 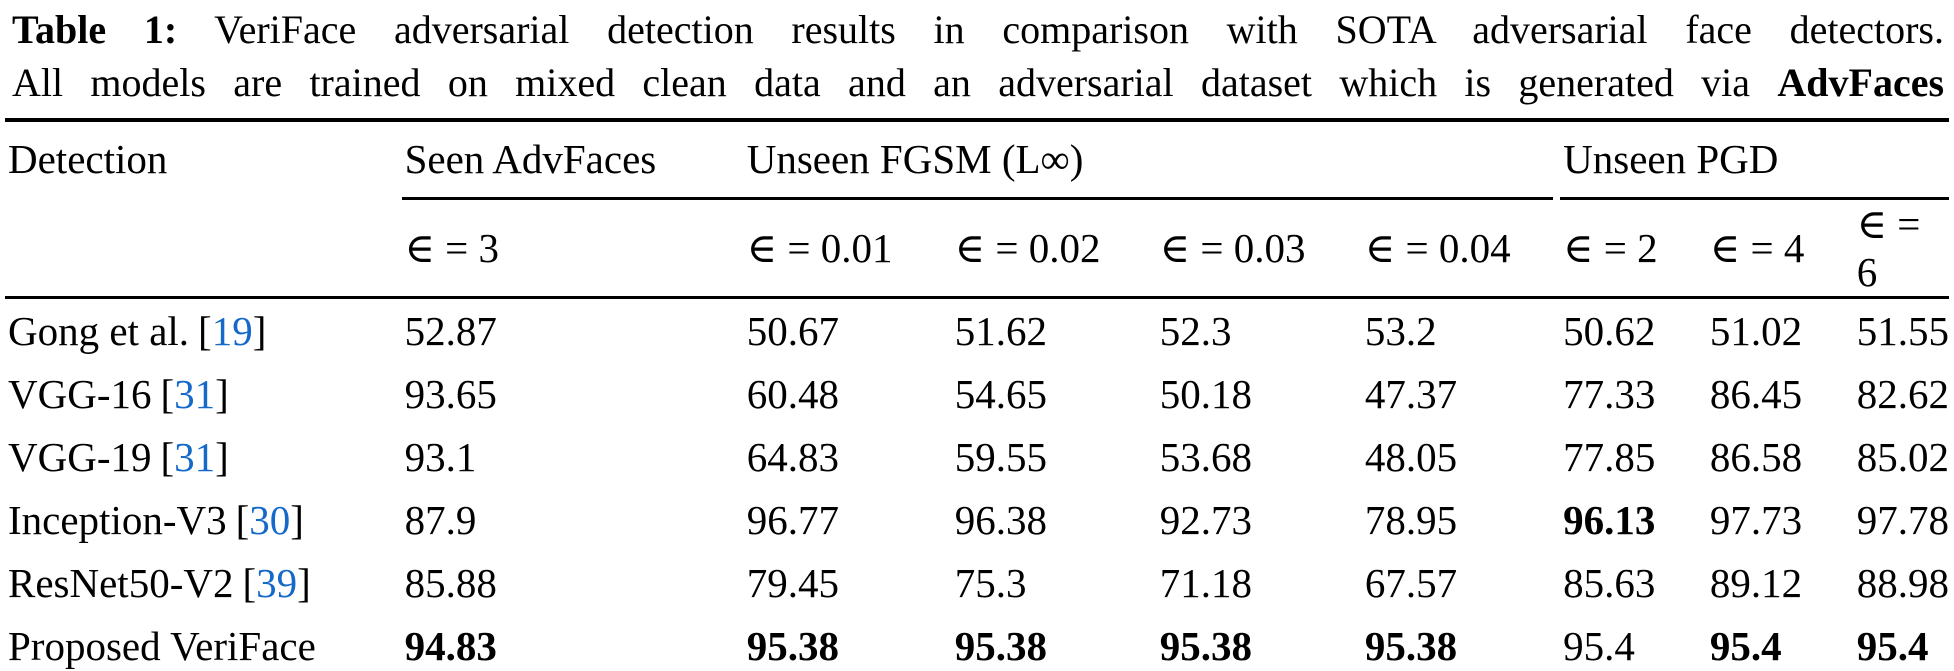 What do you see at coordinates (1609, 456) in the screenshot?
I see `metric-value: 77.85` at bounding box center [1609, 456].